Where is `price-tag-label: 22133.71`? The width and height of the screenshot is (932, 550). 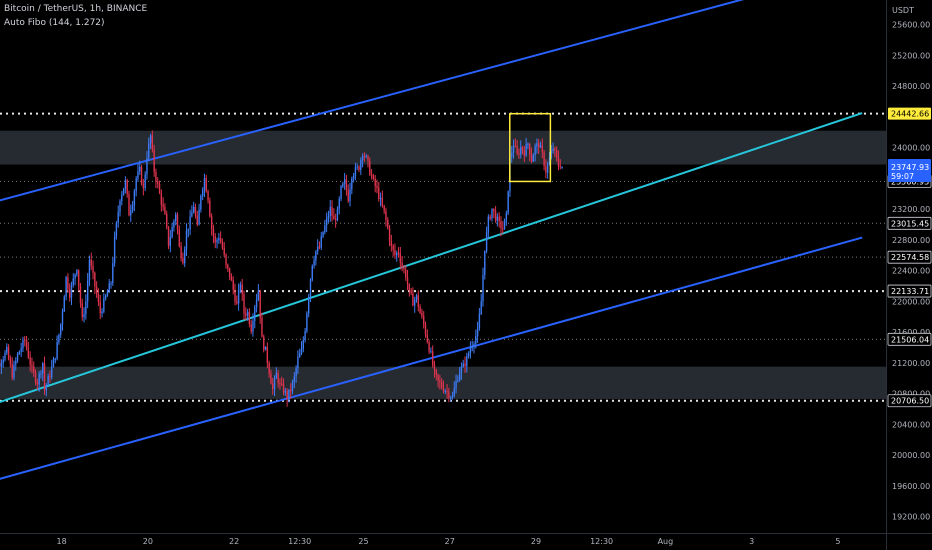 price-tag-label: 22133.71 is located at coordinates (910, 291).